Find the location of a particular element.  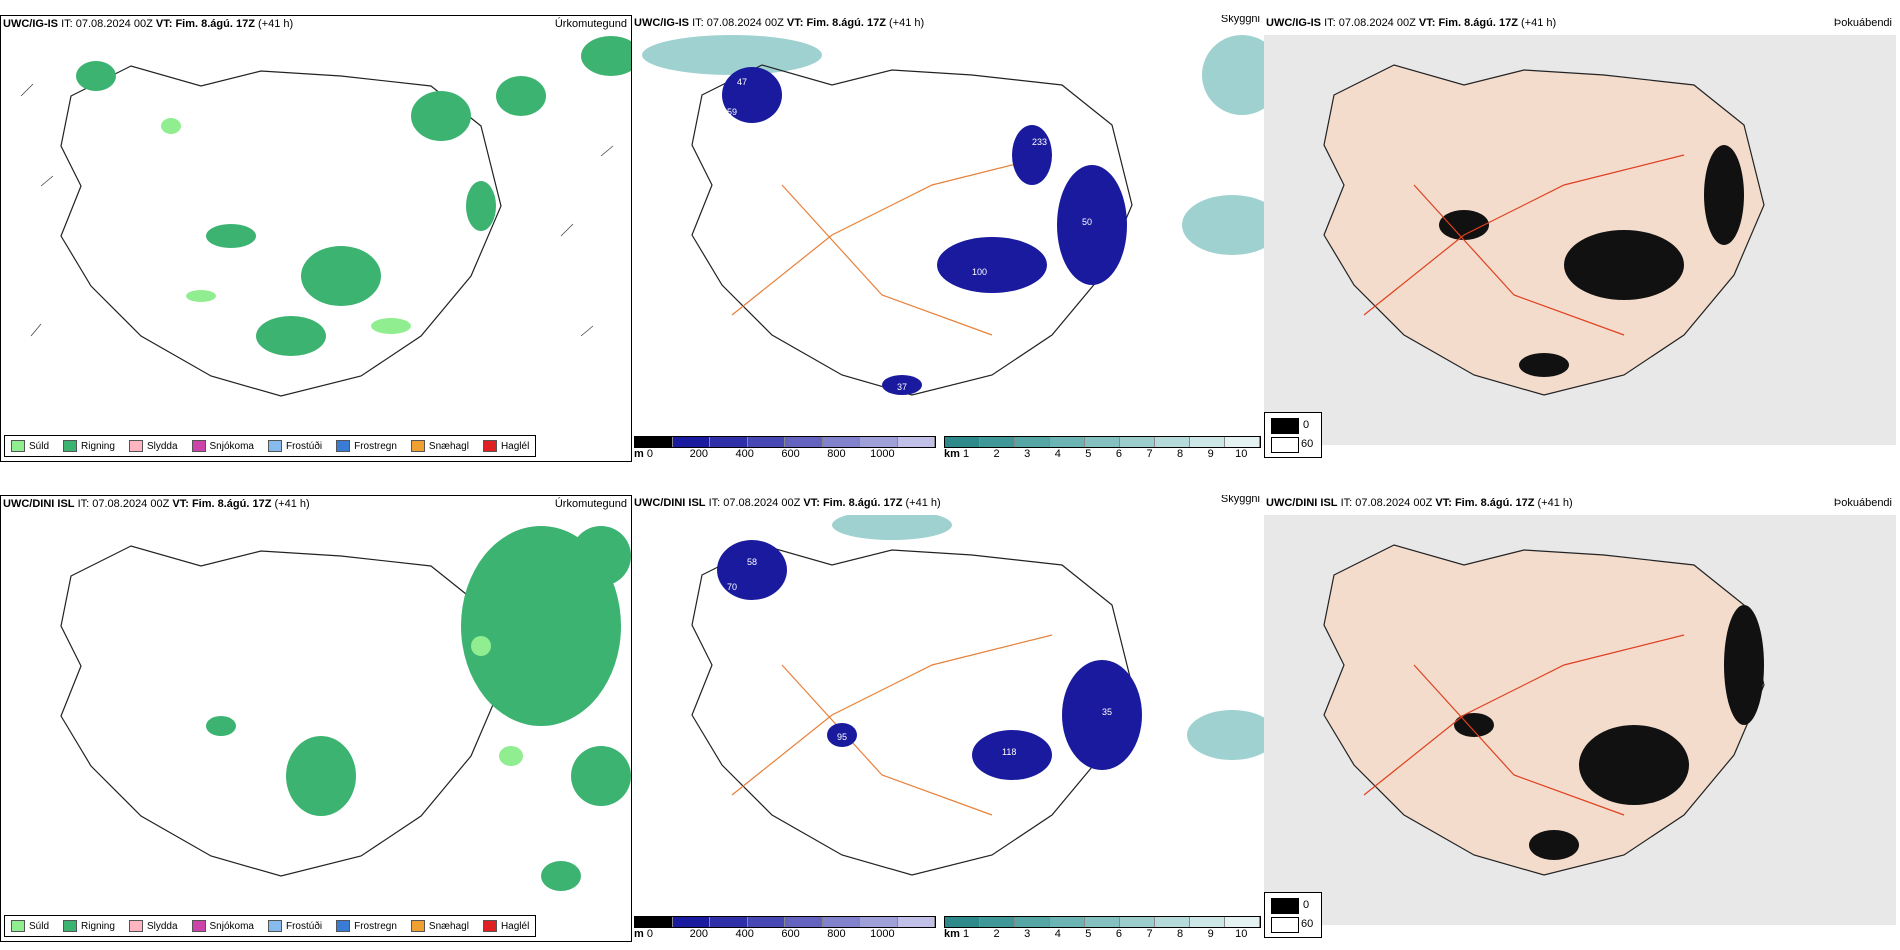

cloud-map: 58 70 95 118 35 38 is located at coordinates (977, 695).